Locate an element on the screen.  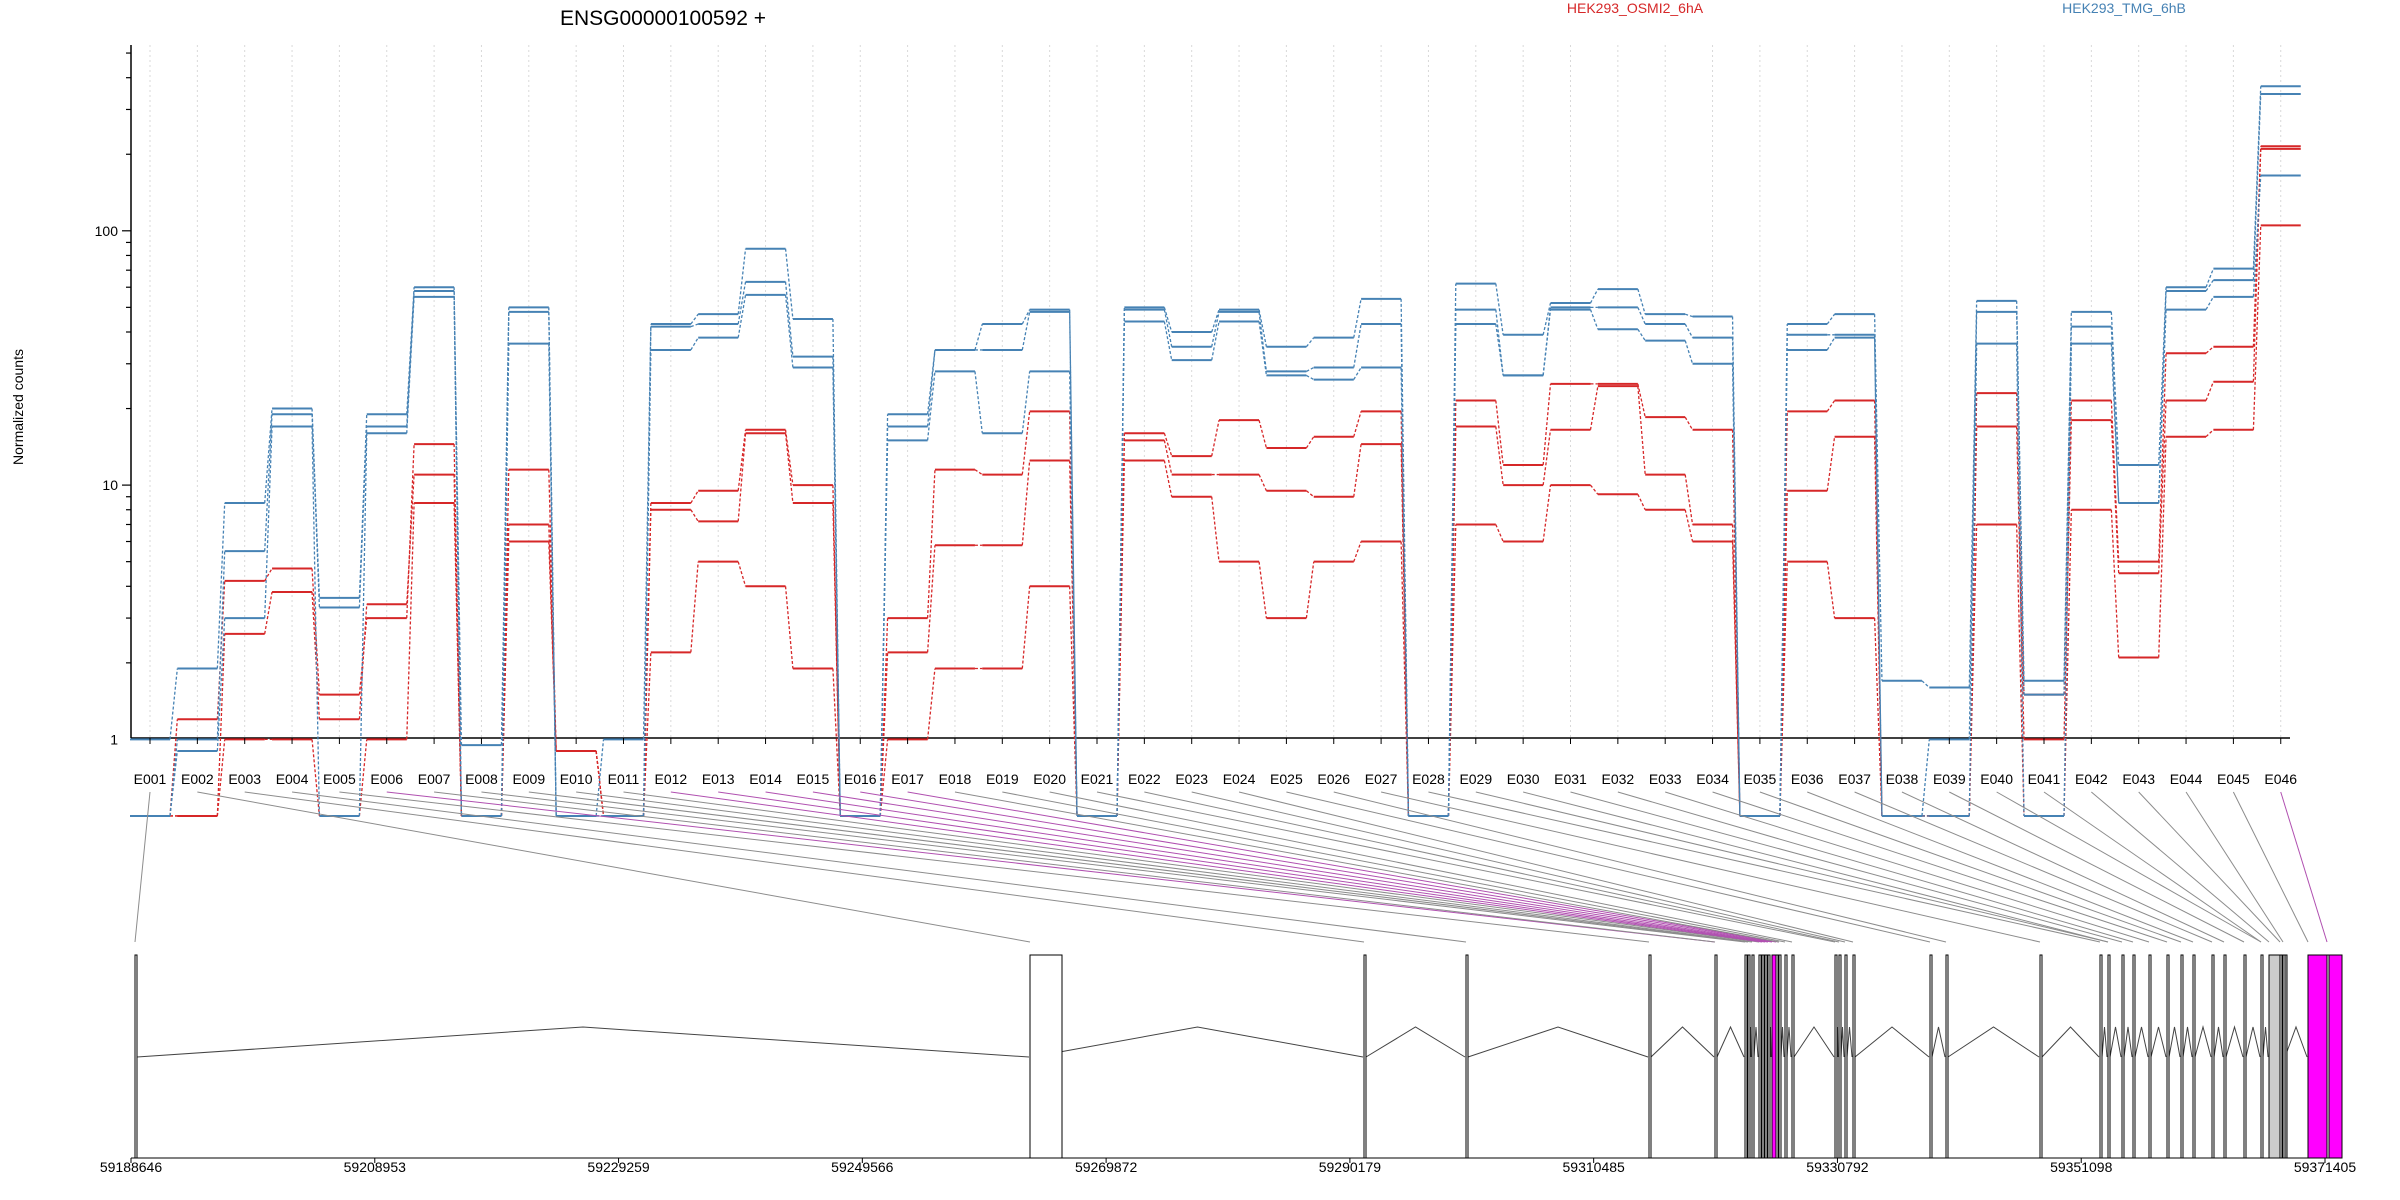
x-tick-label: E014 is located at coordinates (765, 779).